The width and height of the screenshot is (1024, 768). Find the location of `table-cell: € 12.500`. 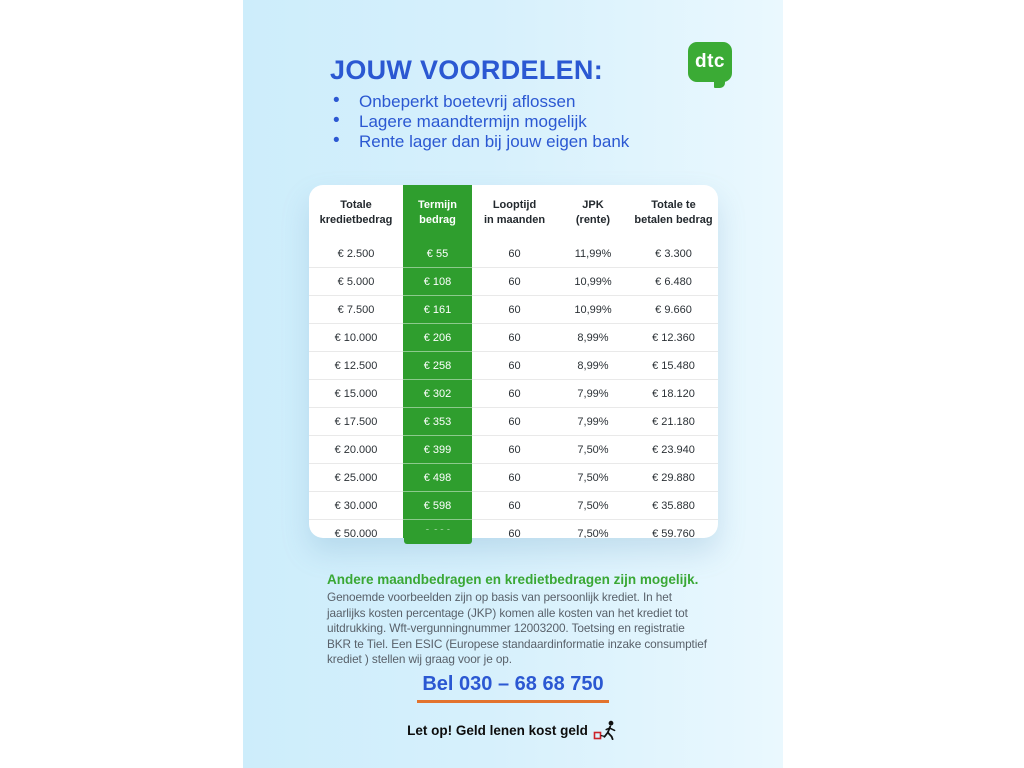

table-cell: € 12.500 is located at coordinates (356, 365).